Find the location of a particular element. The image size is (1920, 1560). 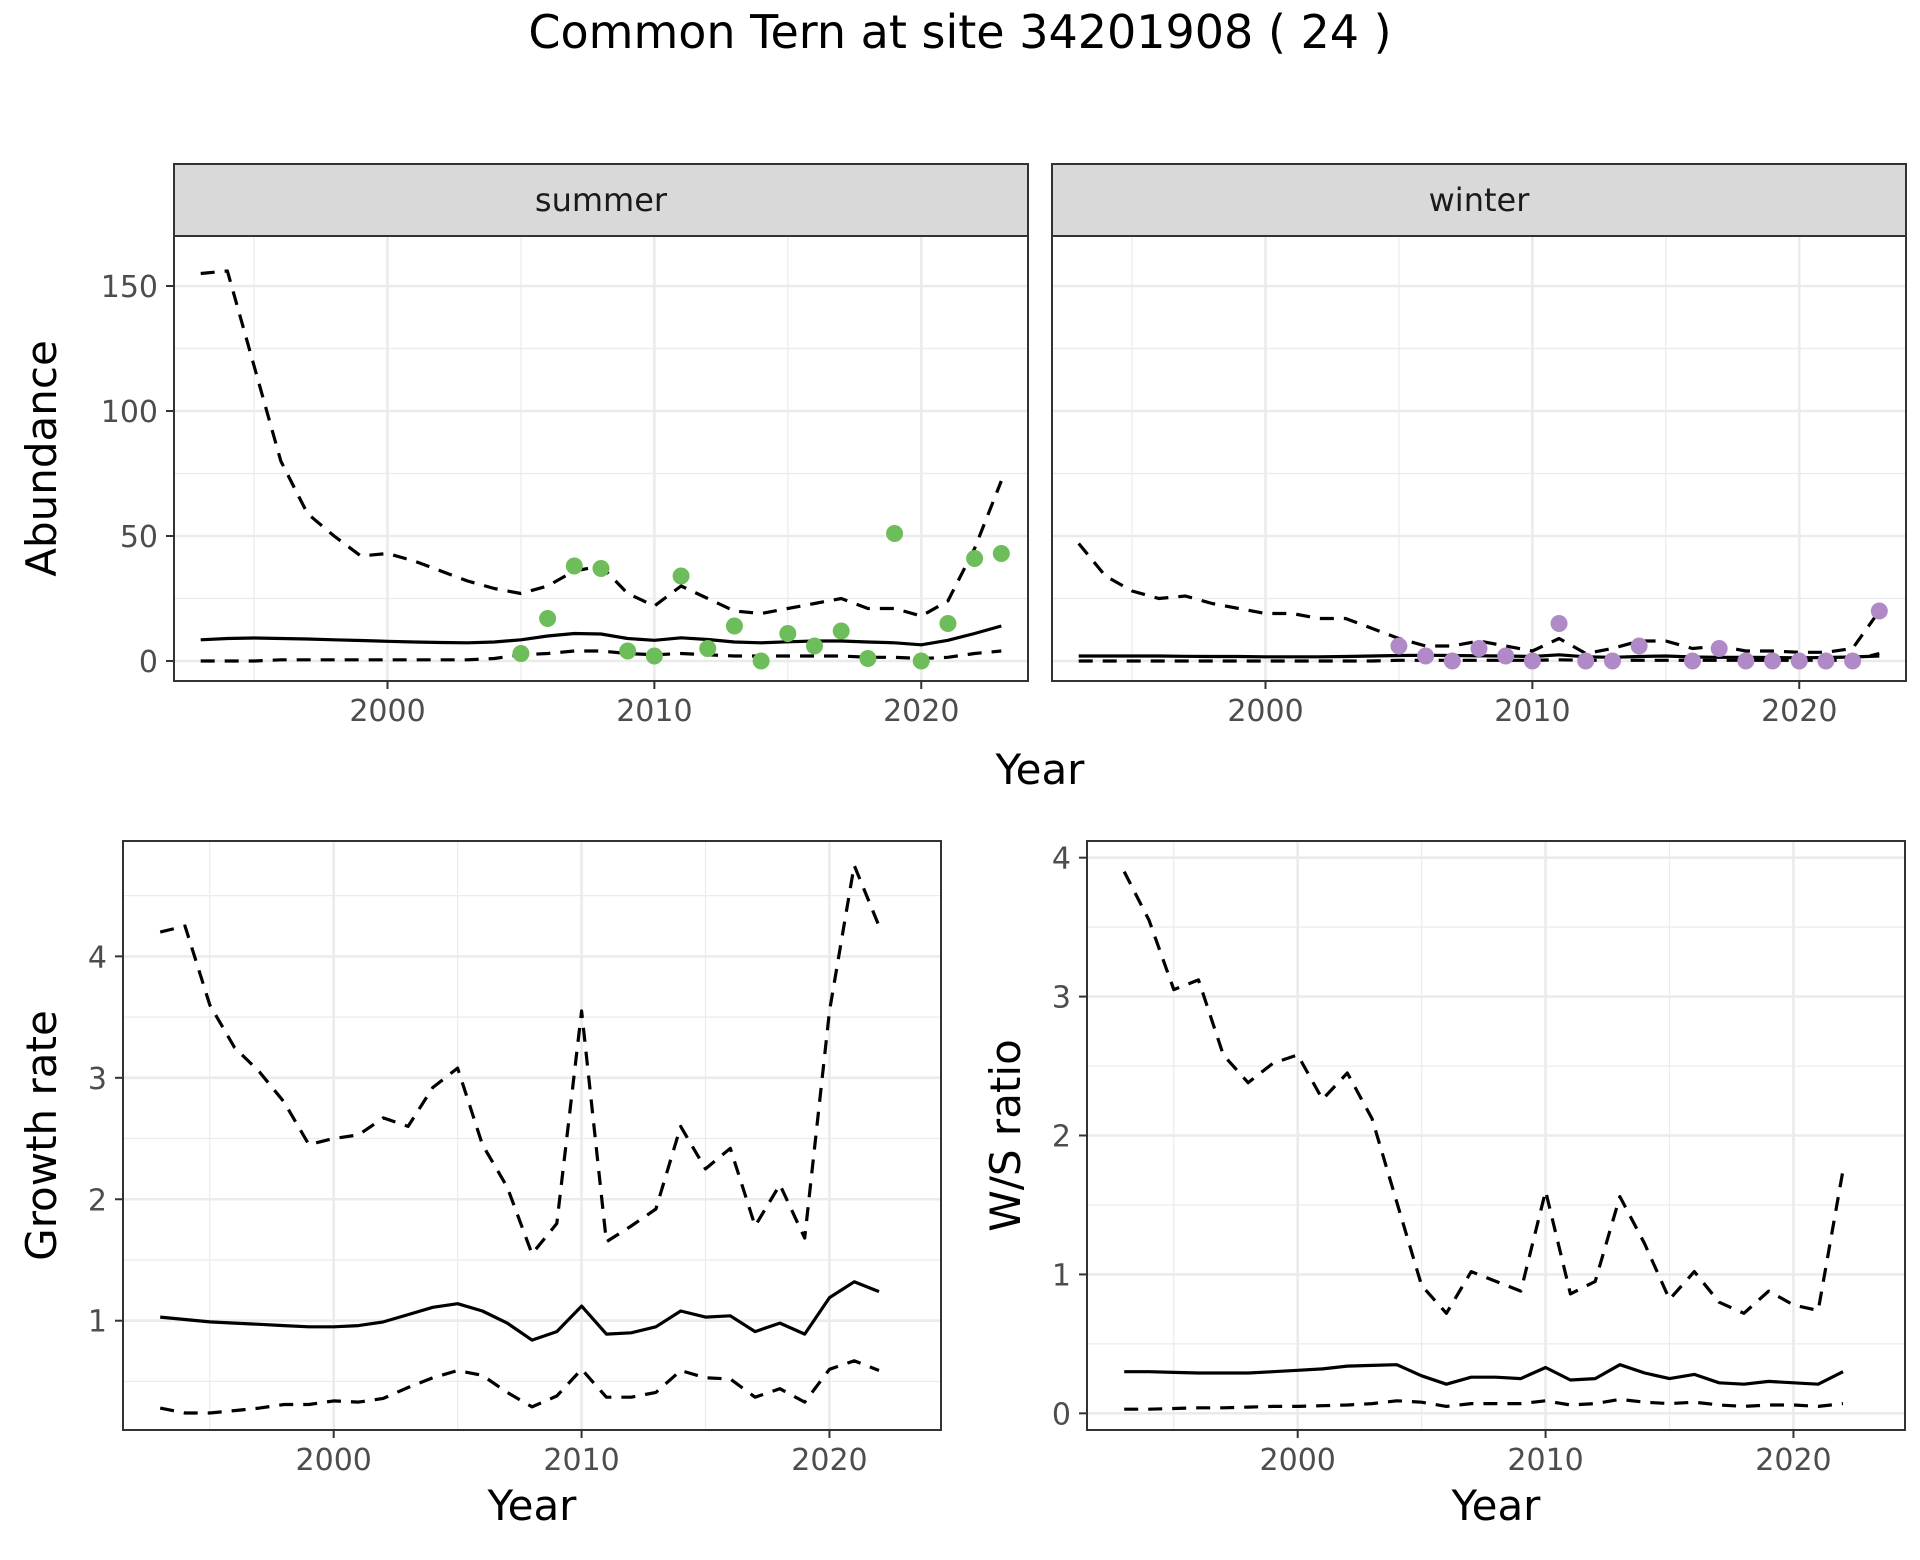

x-axis-title-ws_ratio: Year is located at coordinates (1496, 1505).